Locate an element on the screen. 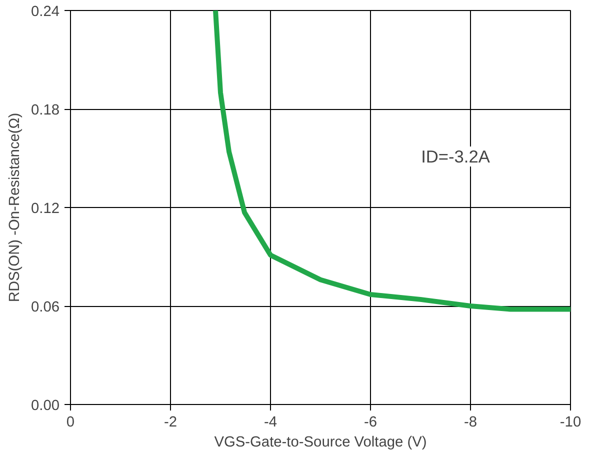 Image resolution: width=592 pixels, height=455 pixels. y-tick-label: 0.18 is located at coordinates (45, 110).